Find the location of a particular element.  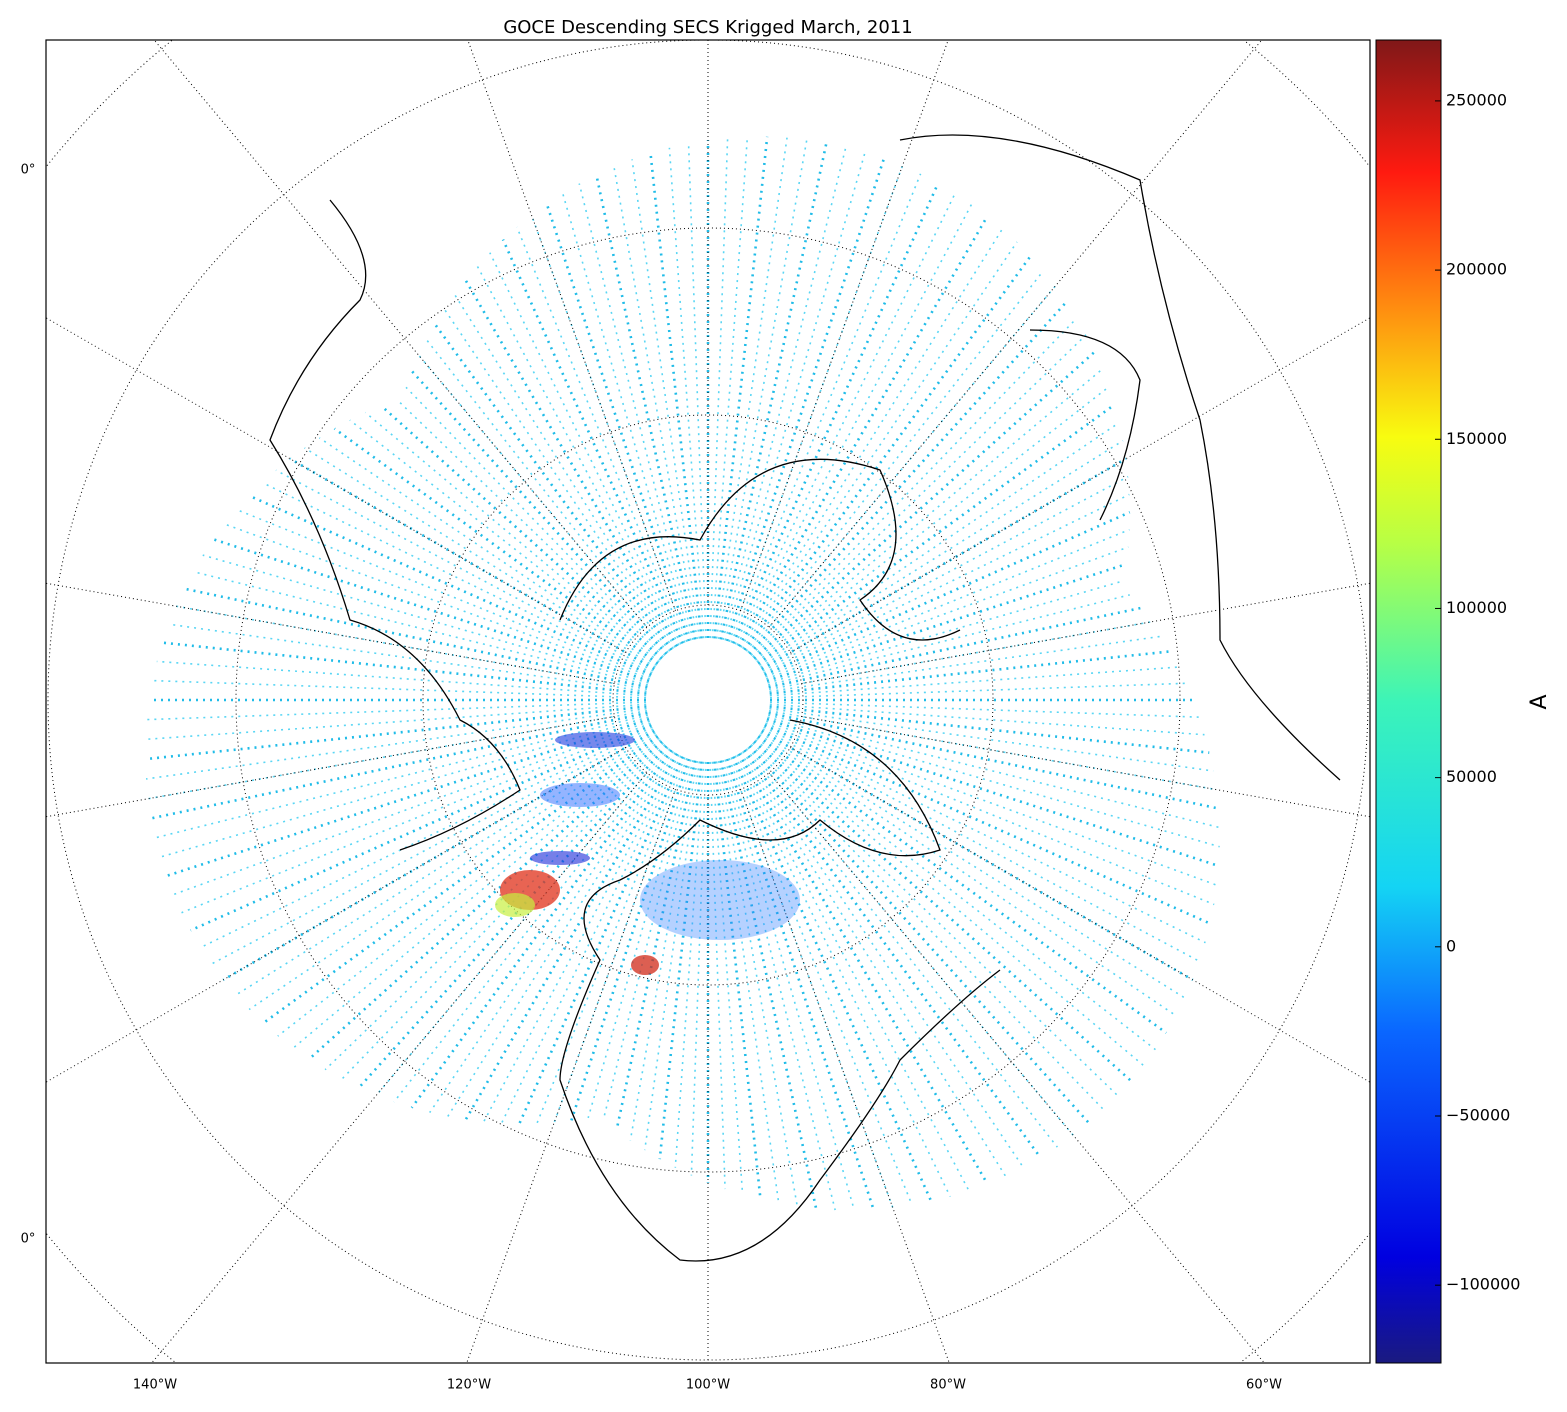

pole-hole is located at coordinates (708, 700).